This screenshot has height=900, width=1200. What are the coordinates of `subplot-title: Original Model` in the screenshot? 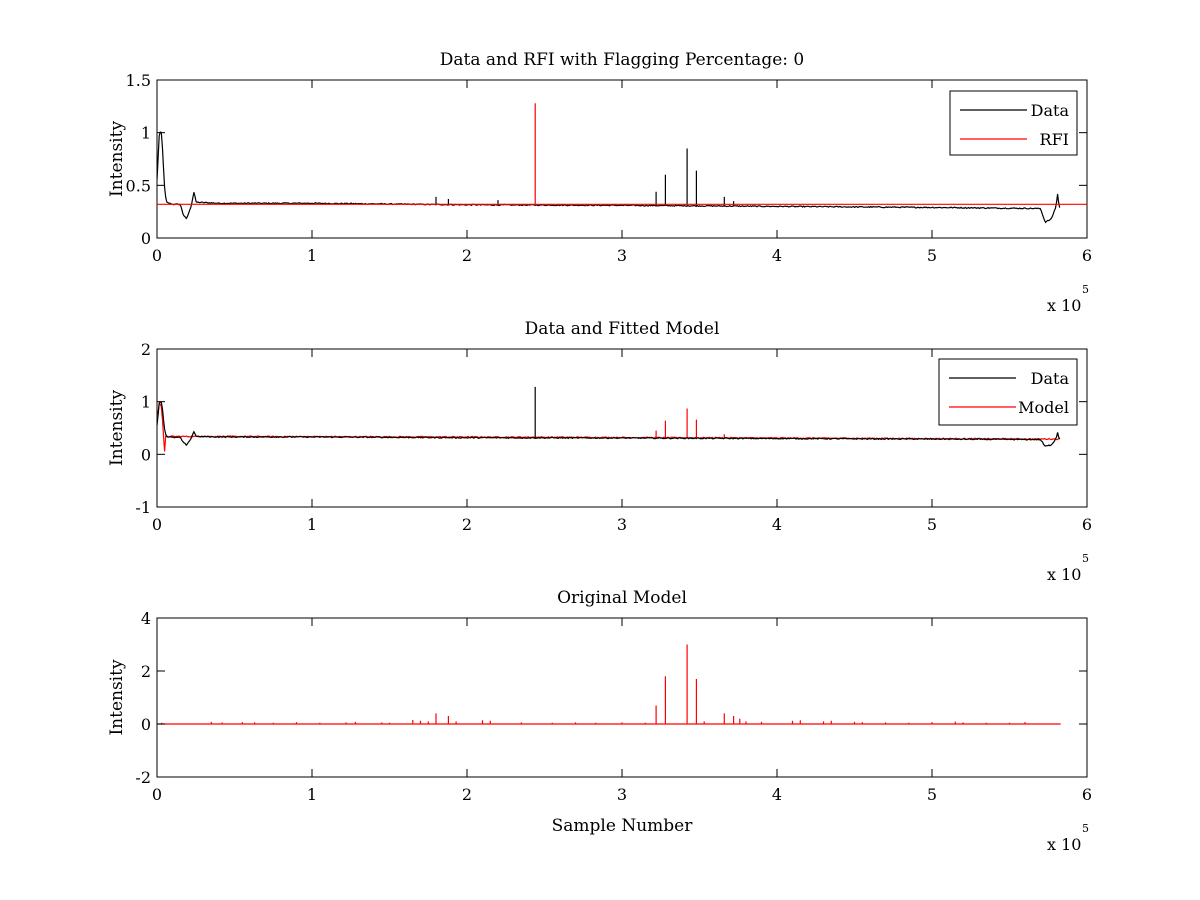 It's located at (622, 598).